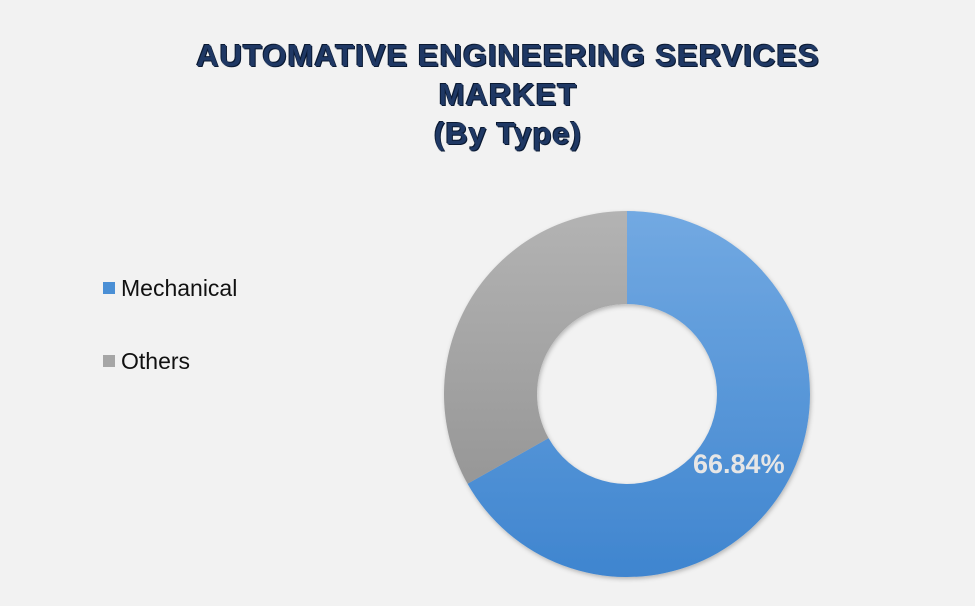 Image resolution: width=975 pixels, height=606 pixels. What do you see at coordinates (109, 288) in the screenshot?
I see `legend-swatch-mechanical` at bounding box center [109, 288].